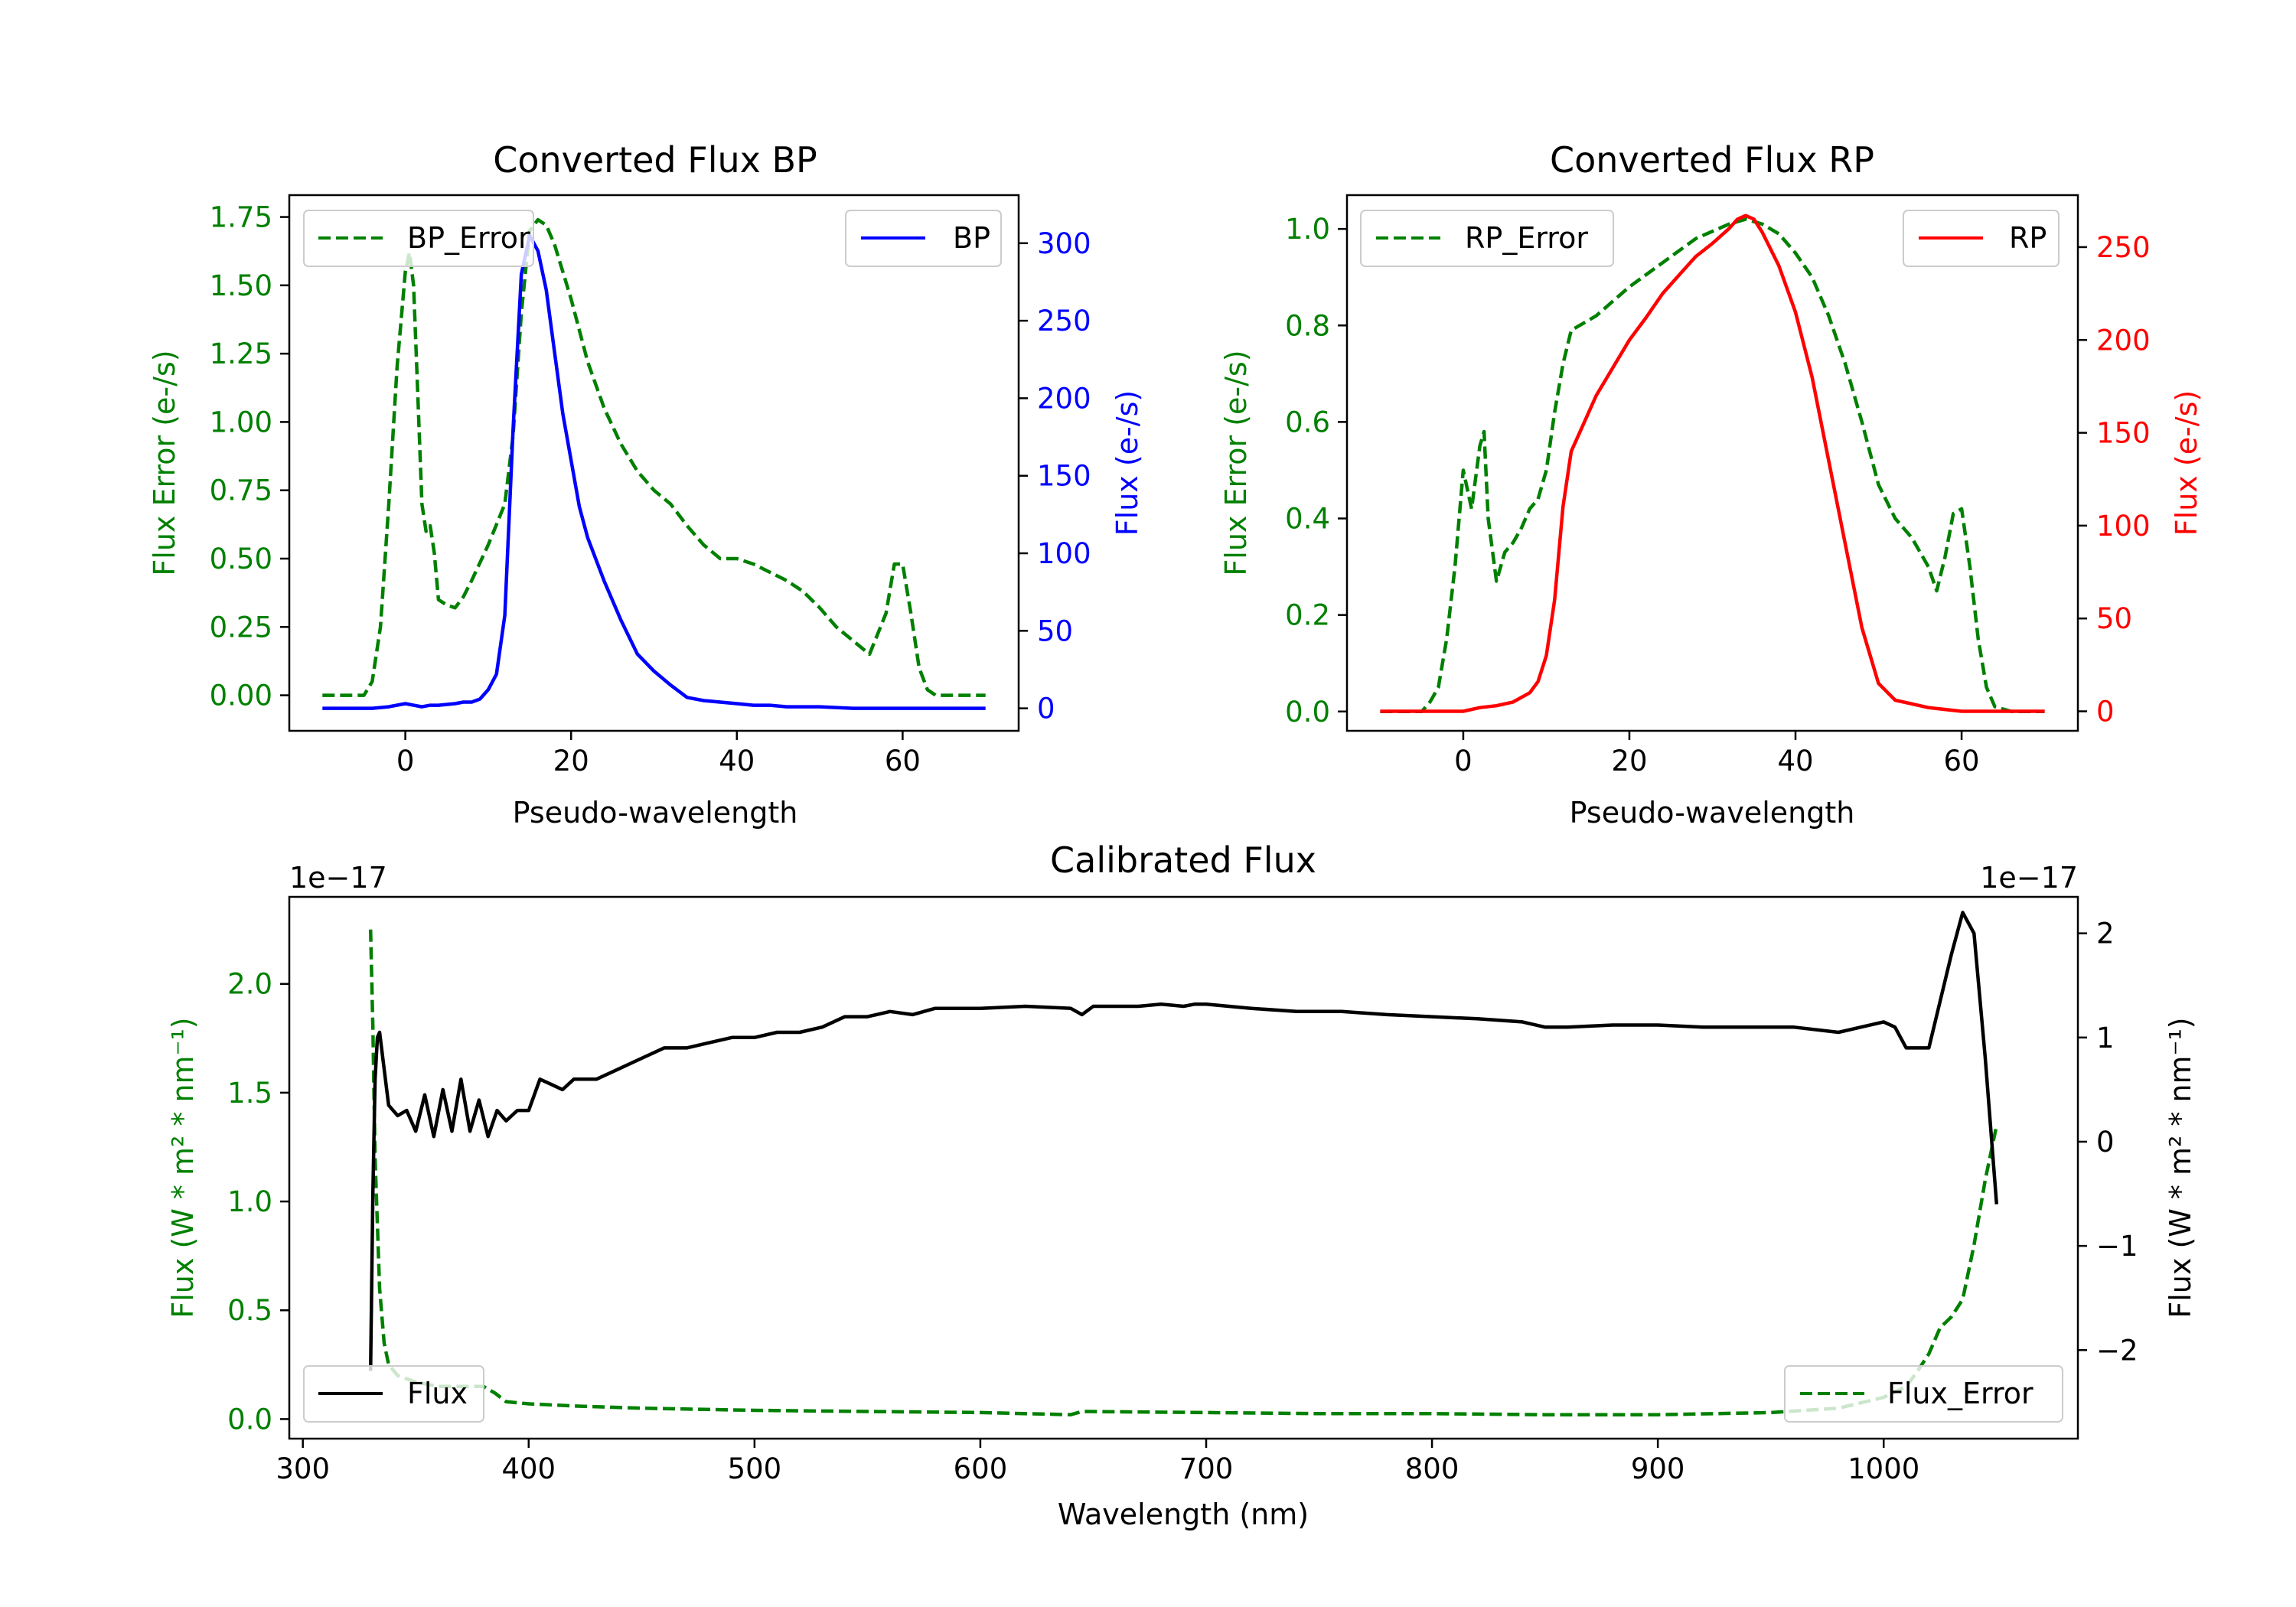 The height and width of the screenshot is (1607, 2296). What do you see at coordinates (405, 761) in the screenshot?
I see `bp-x-tick-label: 0` at bounding box center [405, 761].